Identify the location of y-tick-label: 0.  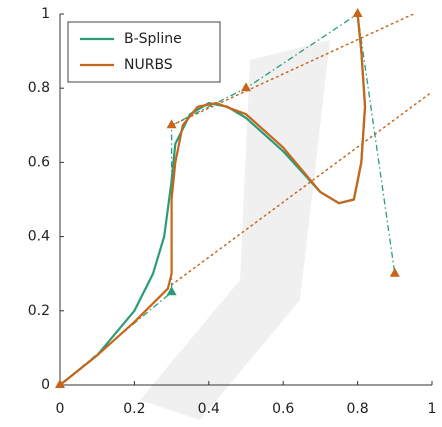
(45, 385).